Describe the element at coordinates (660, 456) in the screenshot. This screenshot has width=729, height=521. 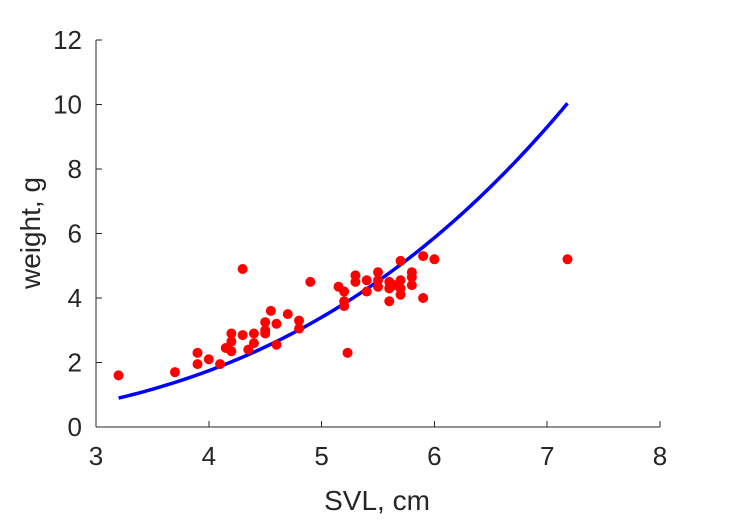
I see `x-tick-label: 8` at that location.